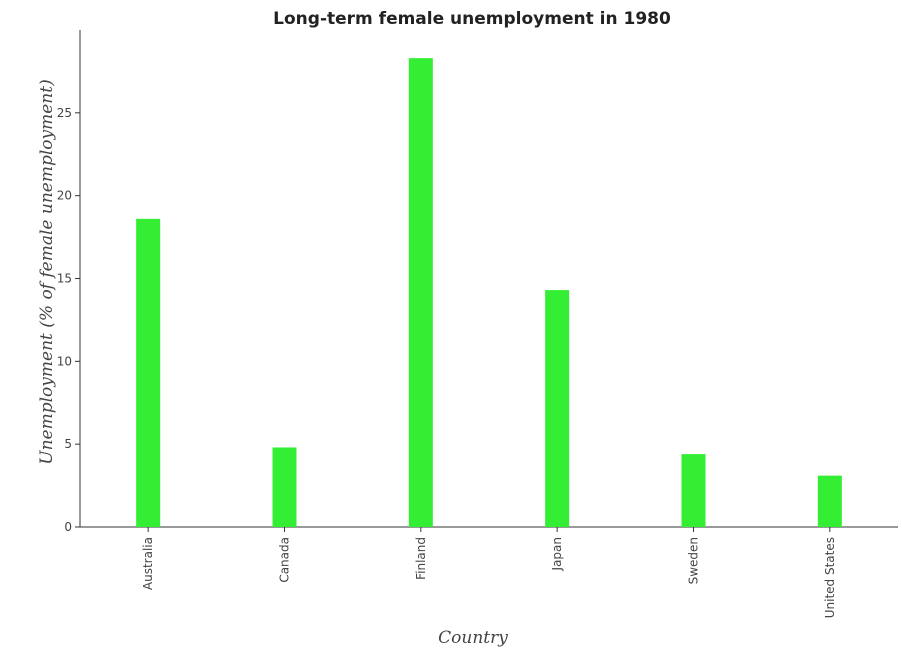 The height and width of the screenshot is (650, 902). Describe the element at coordinates (693, 490) in the screenshot. I see `bar-sweden` at that location.